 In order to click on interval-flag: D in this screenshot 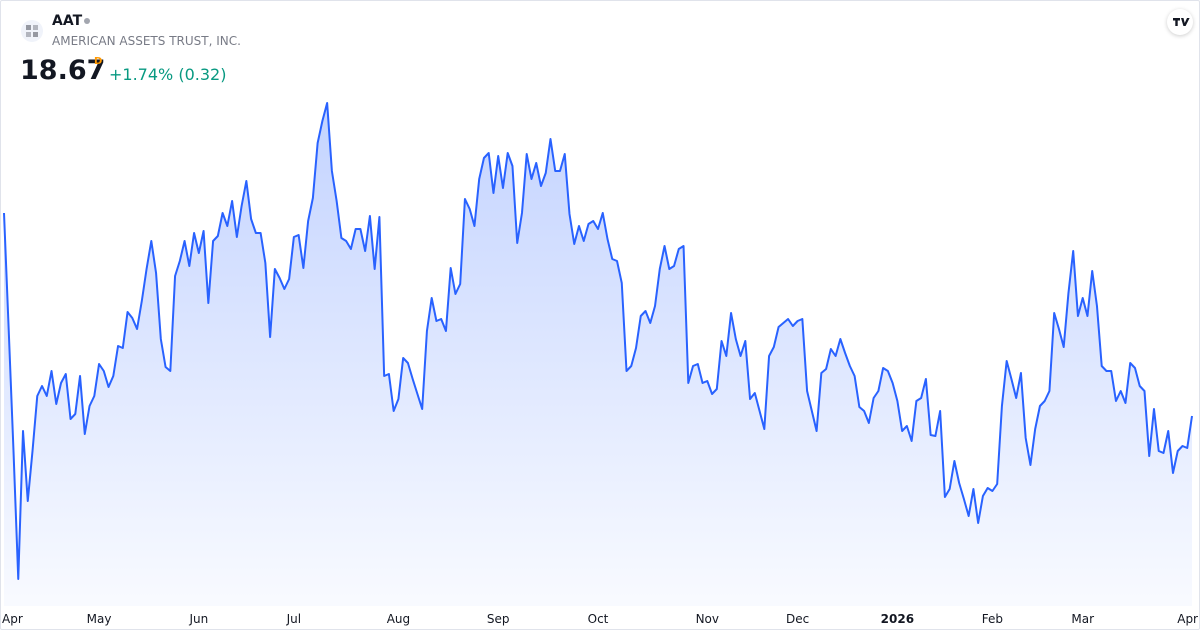, I will do `click(98, 61)`.